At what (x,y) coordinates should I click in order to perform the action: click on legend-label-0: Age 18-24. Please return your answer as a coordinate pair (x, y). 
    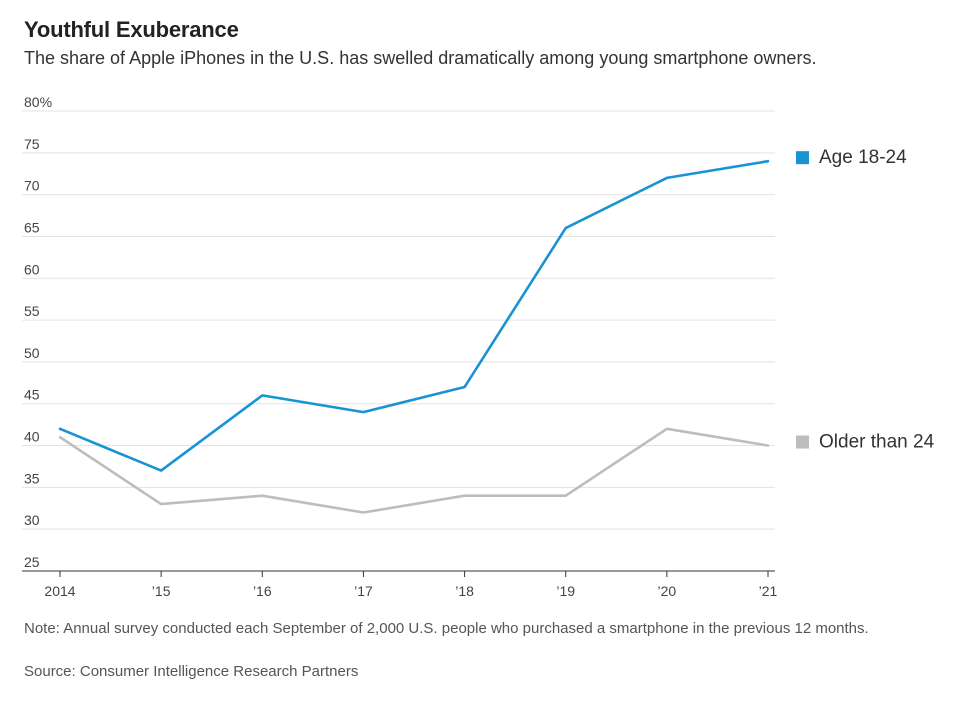
    Looking at the image, I should click on (863, 157).